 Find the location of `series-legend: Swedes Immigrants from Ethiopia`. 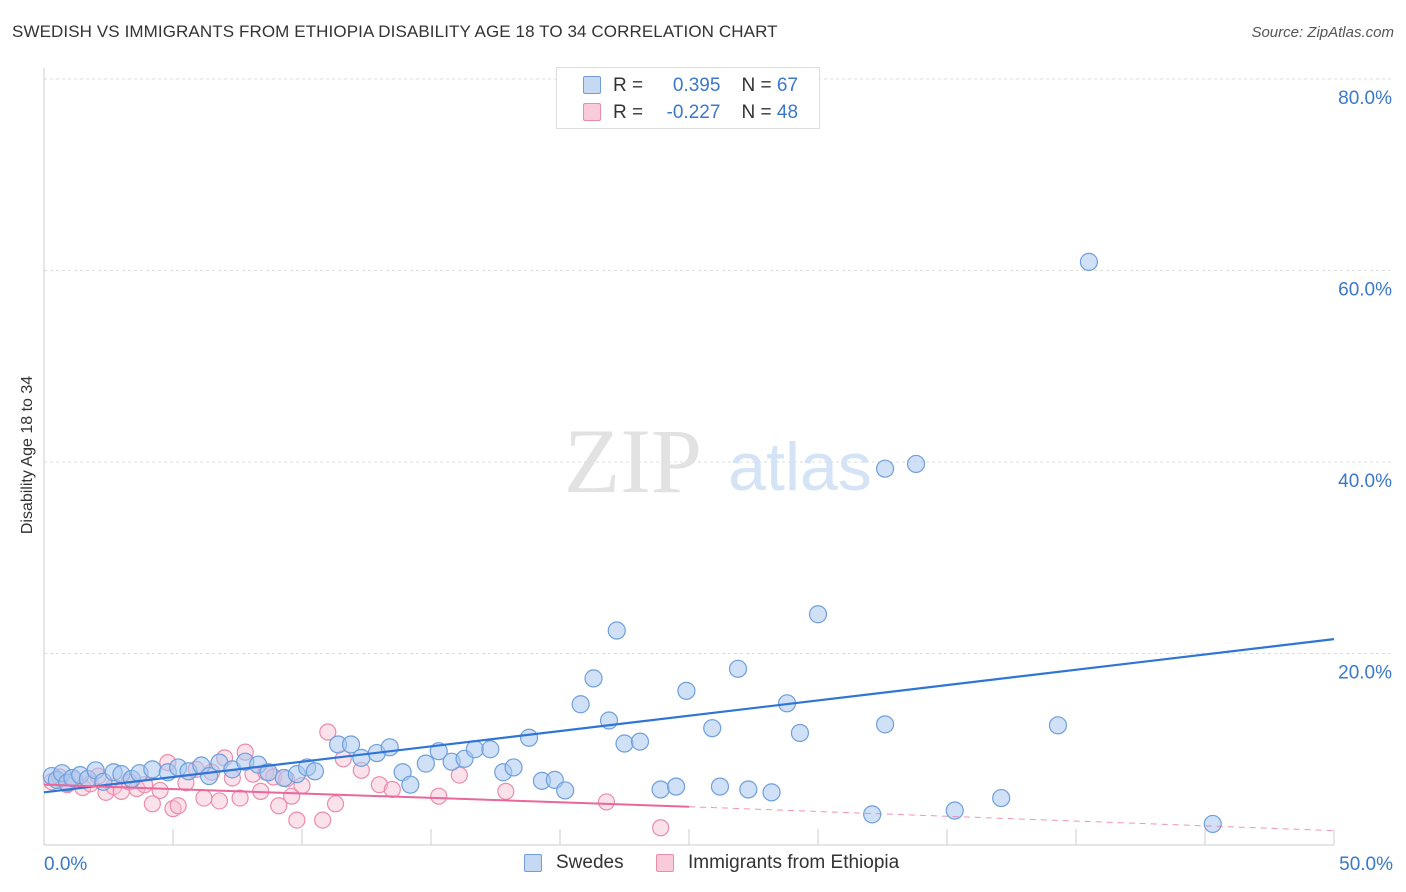

series-legend: Swedes Immigrants from Ethiopia is located at coordinates (703, 865).